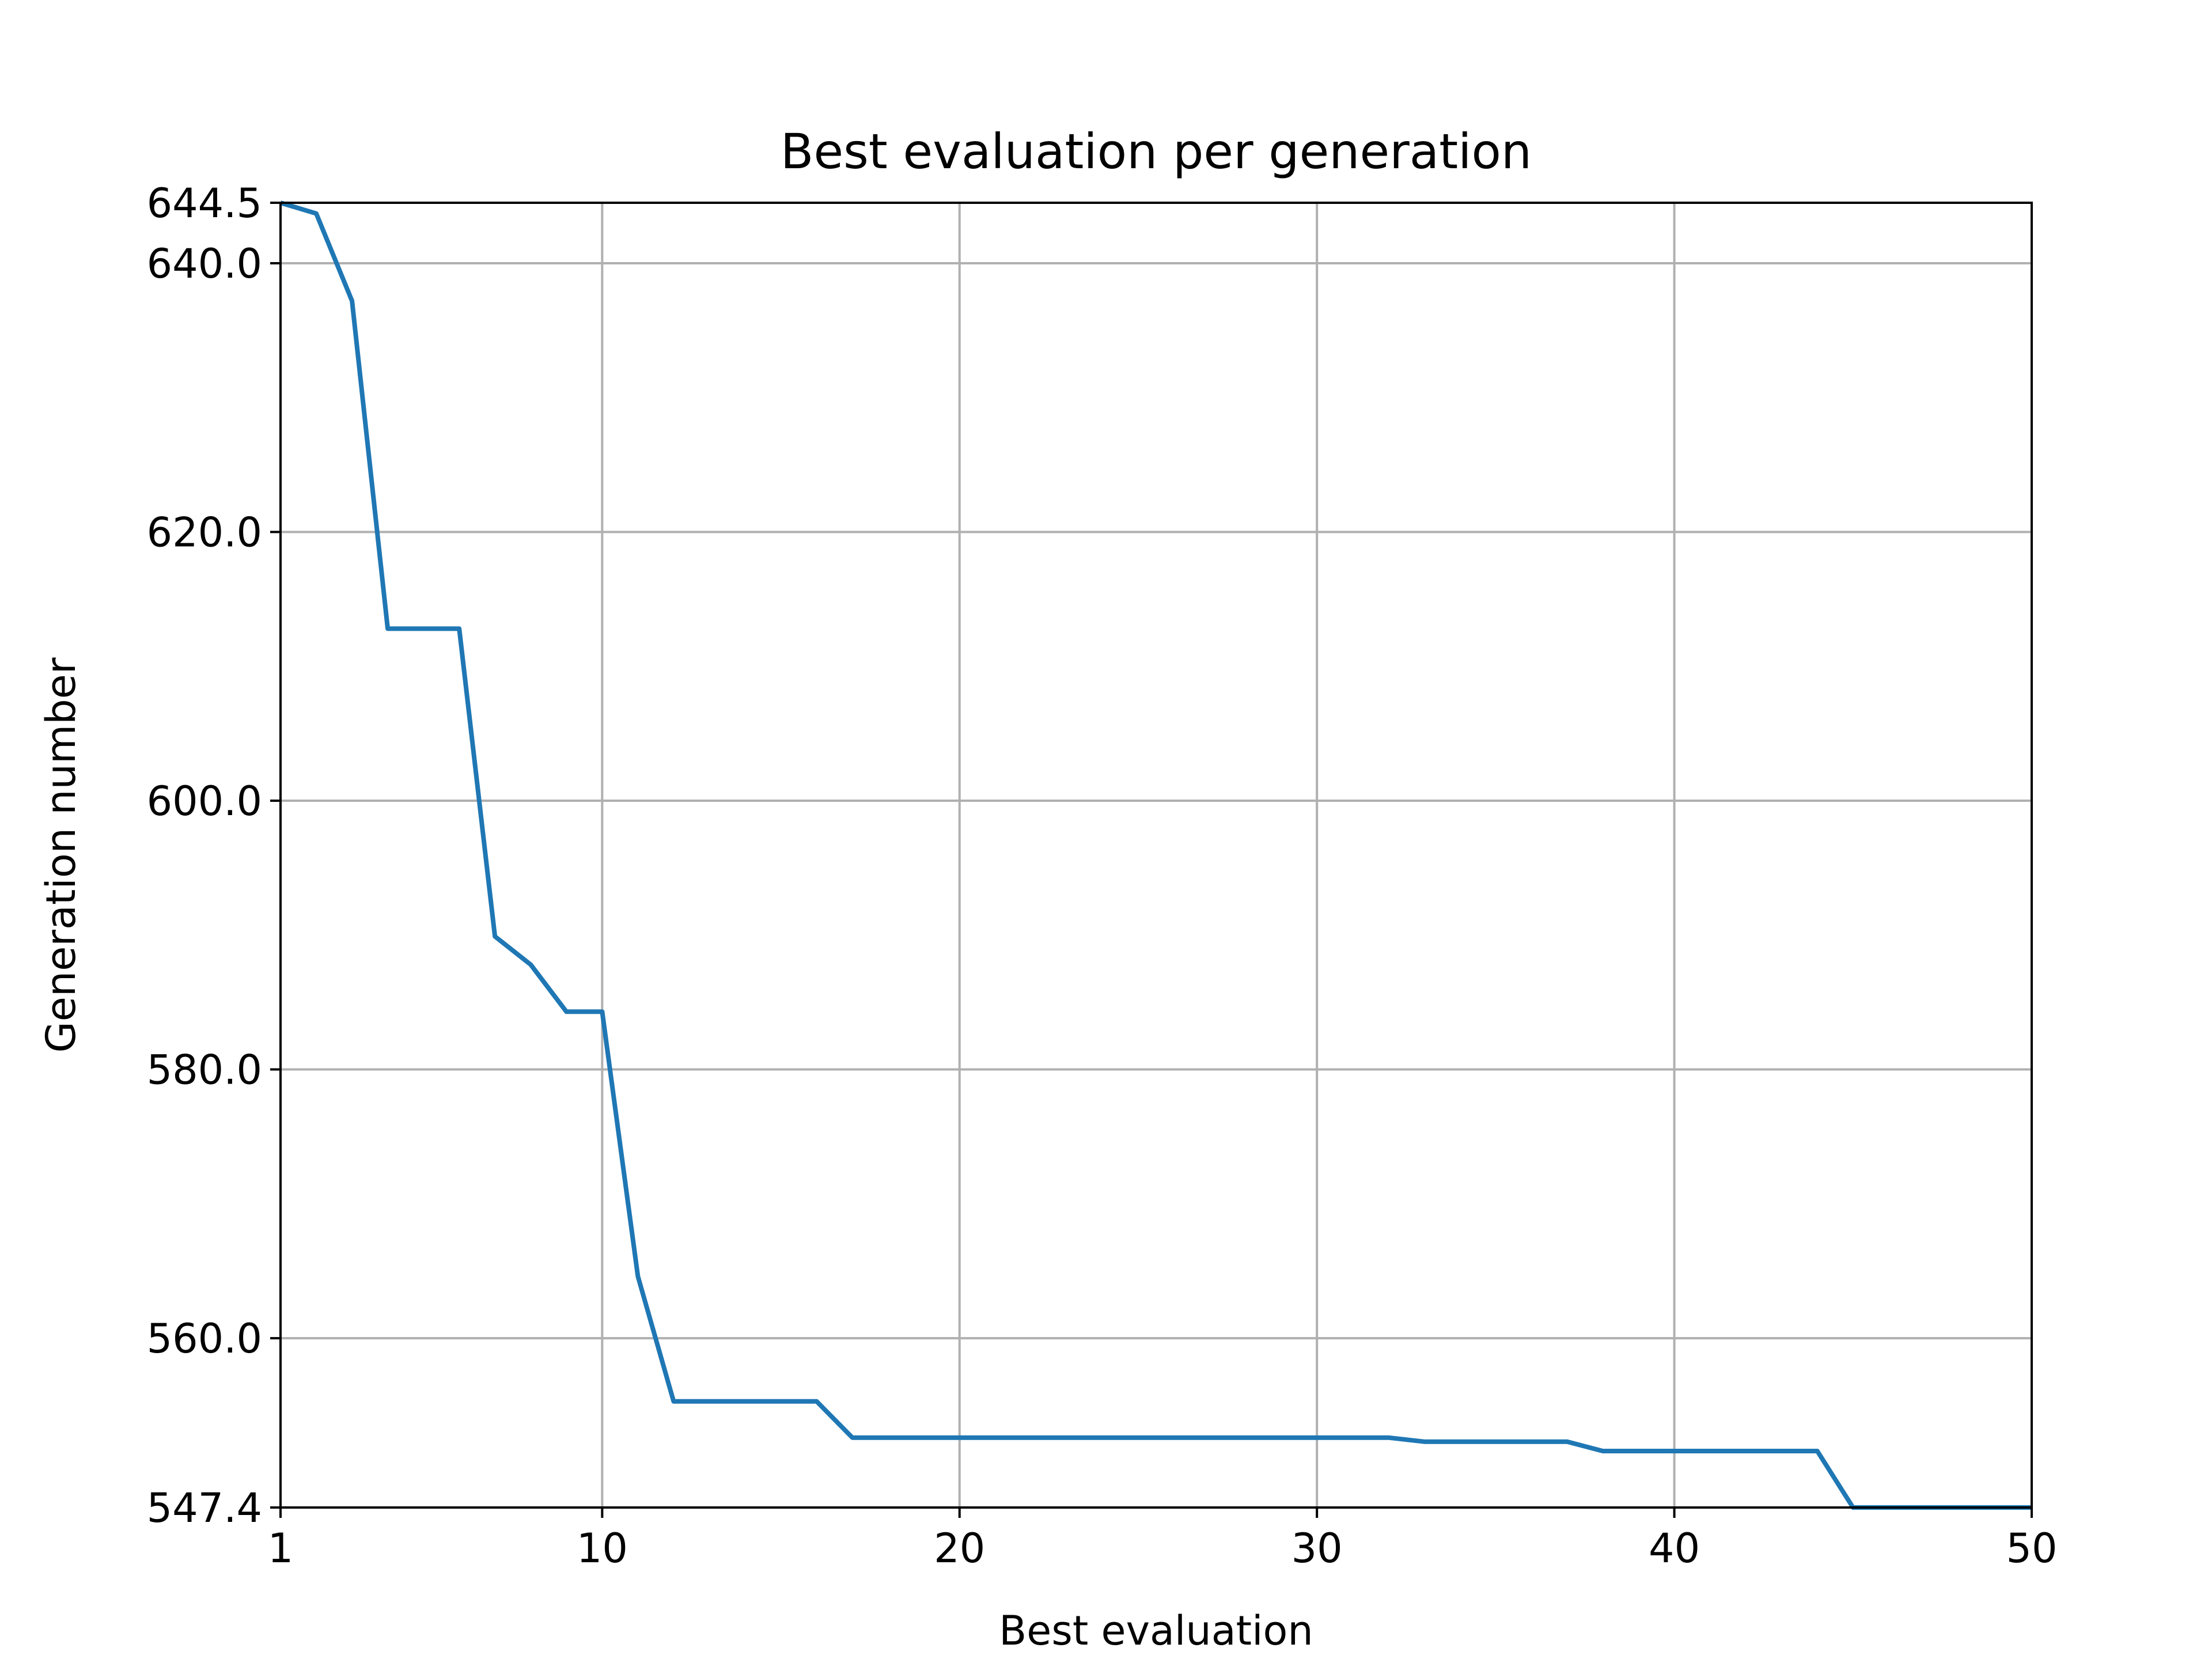 The height and width of the screenshot is (1659, 2212). What do you see at coordinates (1156, 151) in the screenshot?
I see `chart-title: Best evaluation per generation` at bounding box center [1156, 151].